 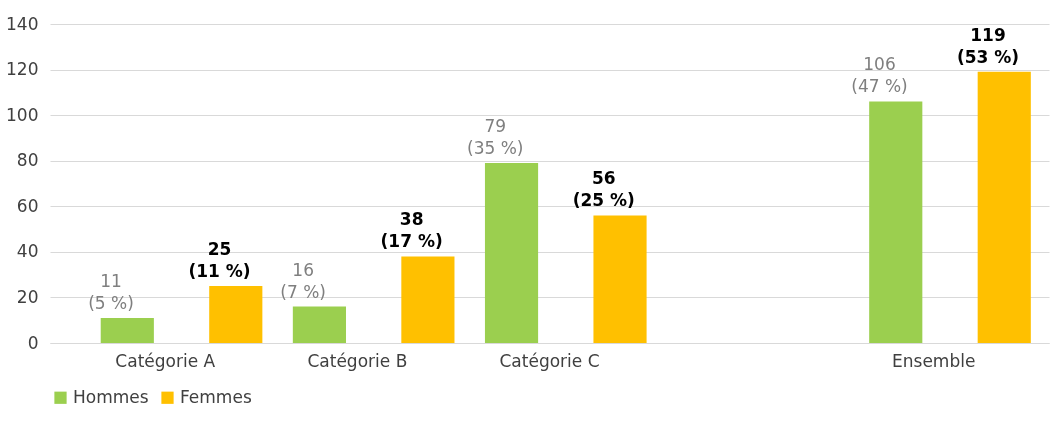 What do you see at coordinates (495, 136) in the screenshot?
I see `data-label: 79 (35 %)` at bounding box center [495, 136].